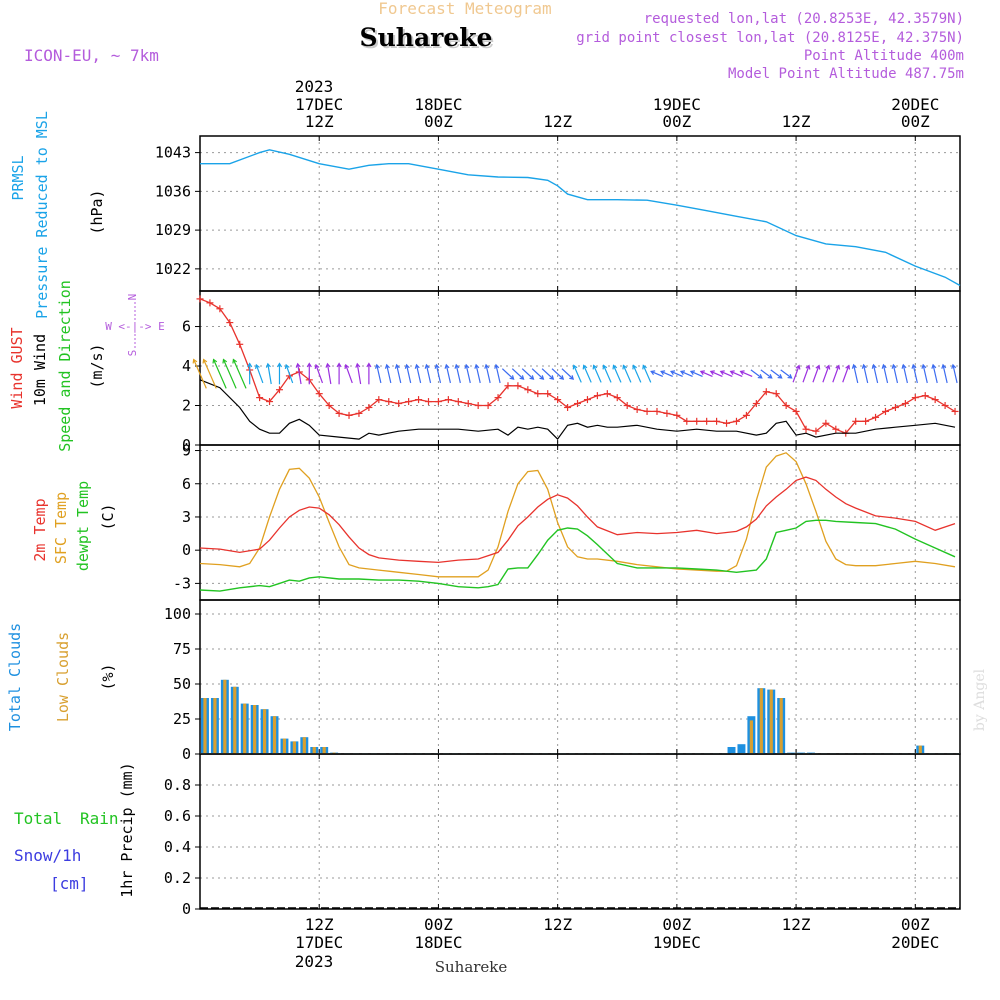 The width and height of the screenshot is (1000, 1000). What do you see at coordinates (846, 74) in the screenshot?
I see `model-point-altitude: Model Point Altitude 487.75m` at bounding box center [846, 74].